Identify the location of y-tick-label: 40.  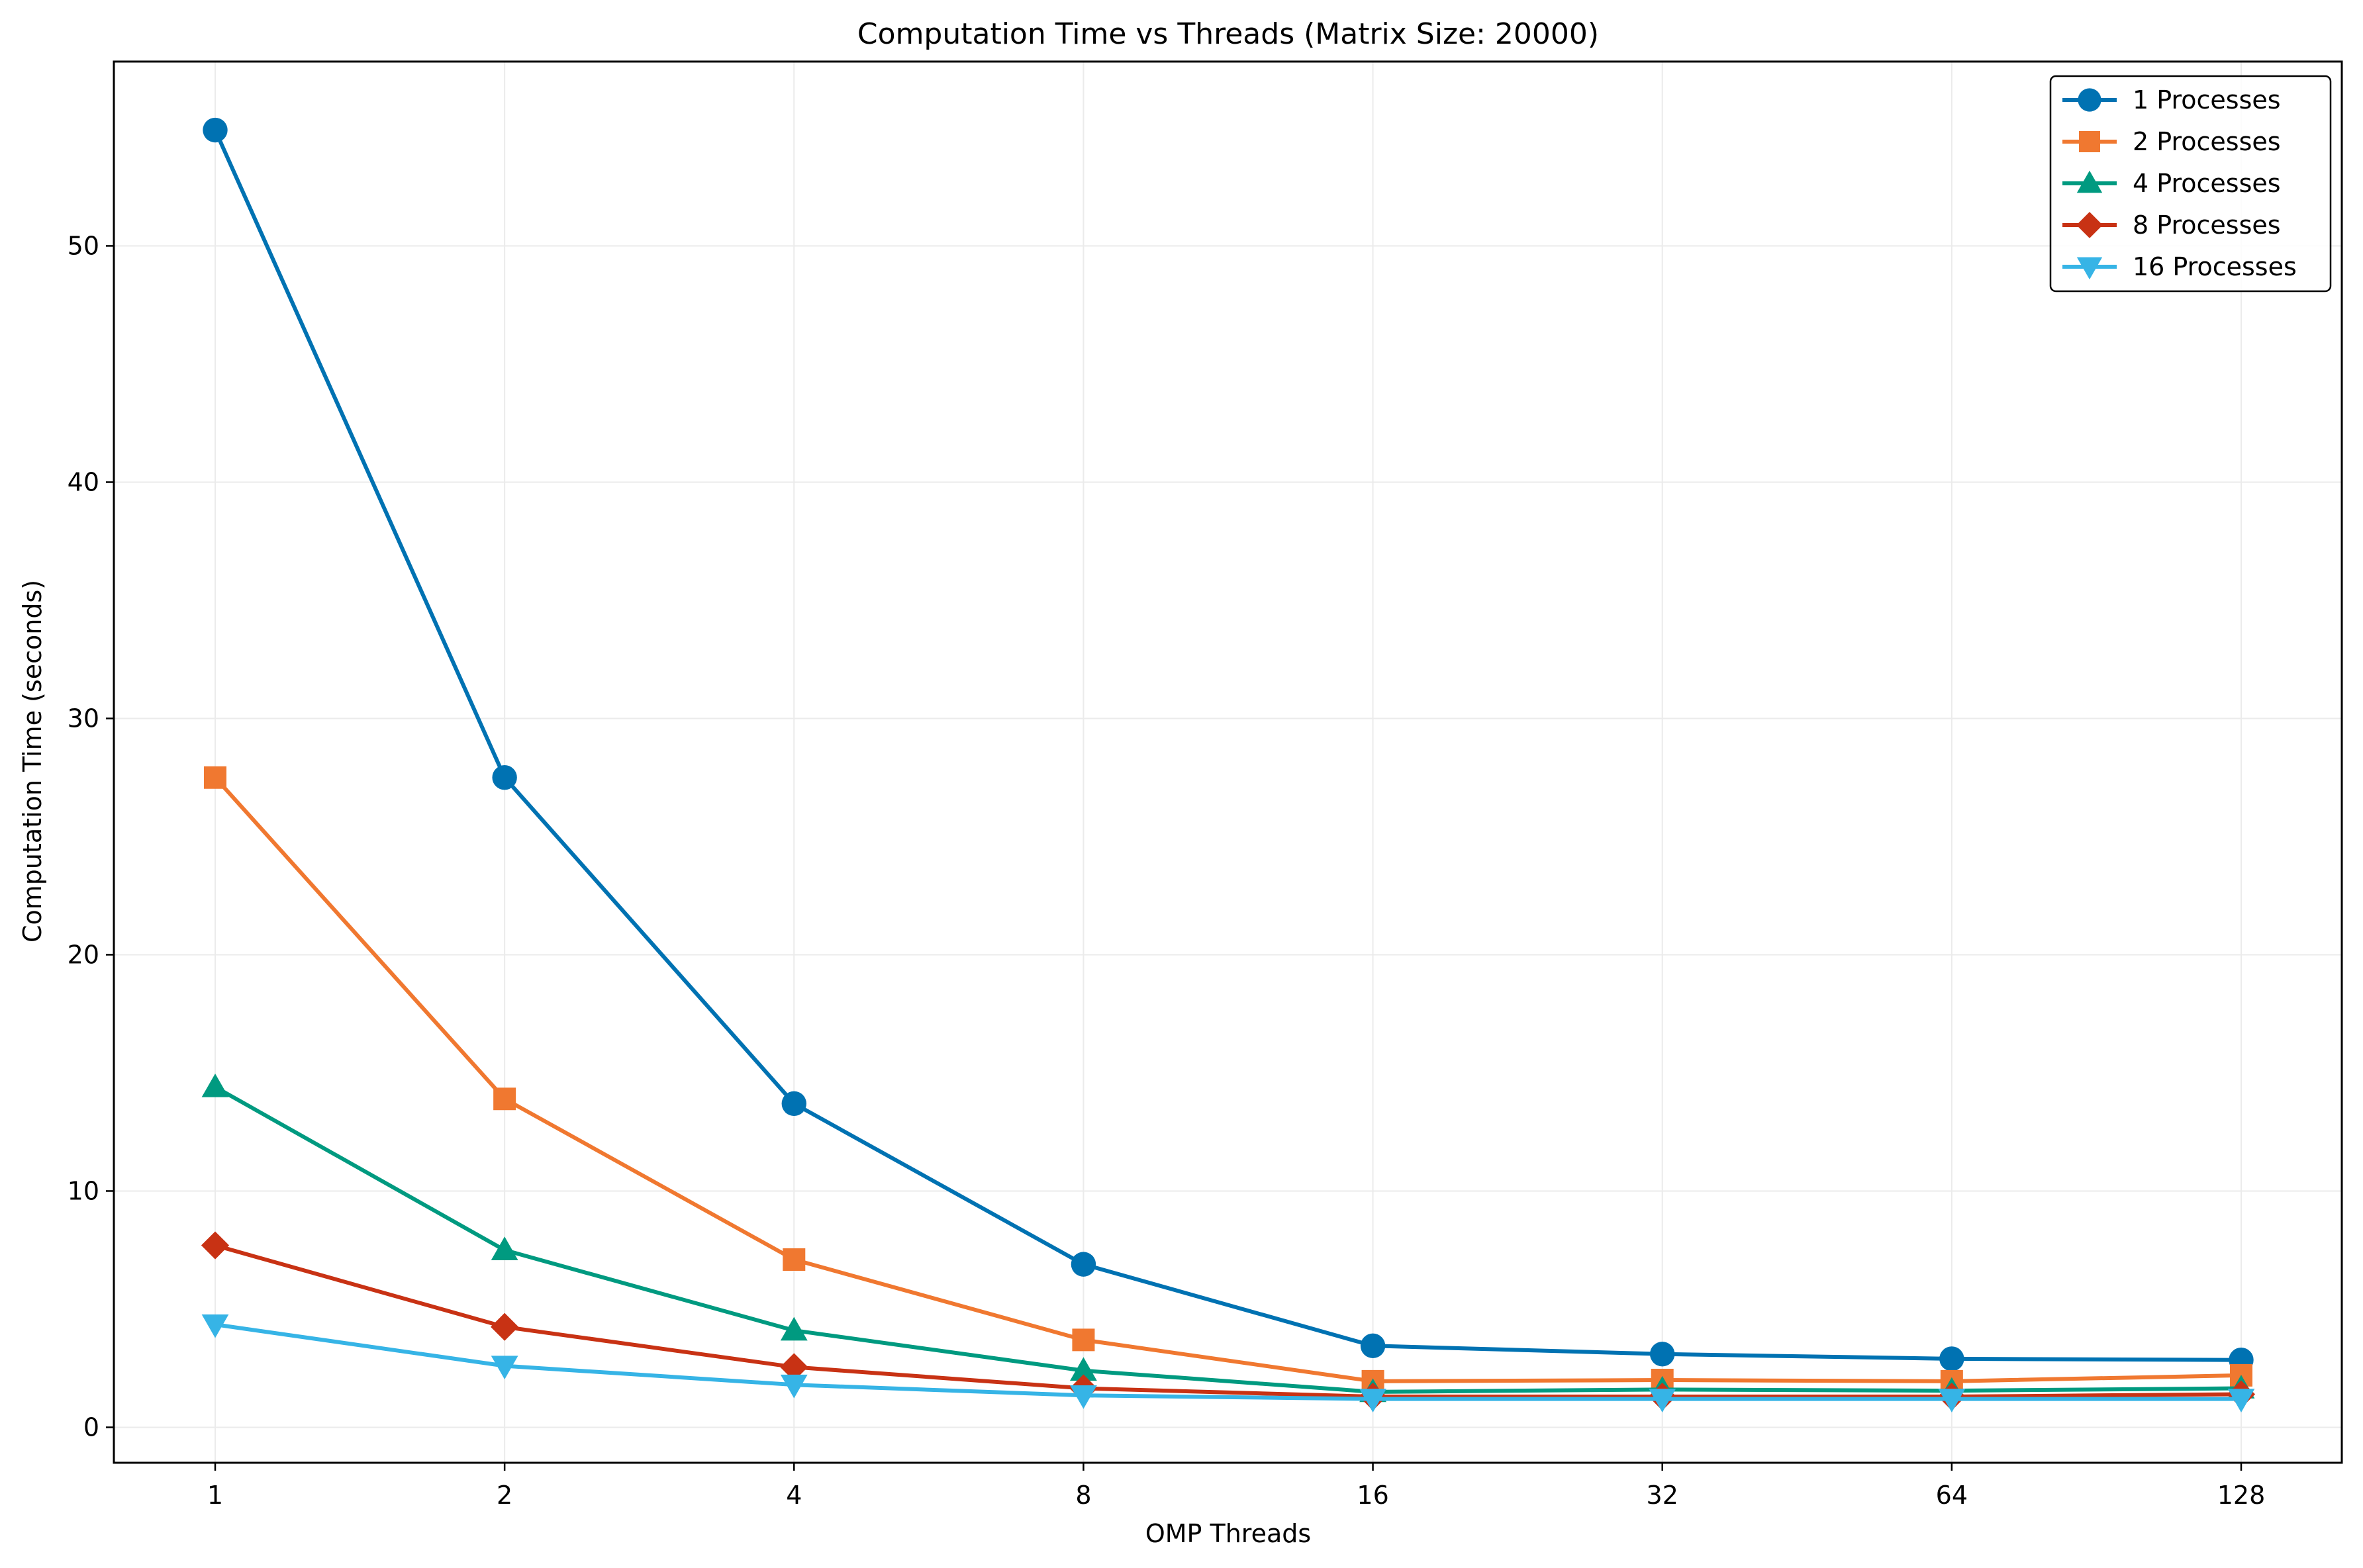
(83, 481).